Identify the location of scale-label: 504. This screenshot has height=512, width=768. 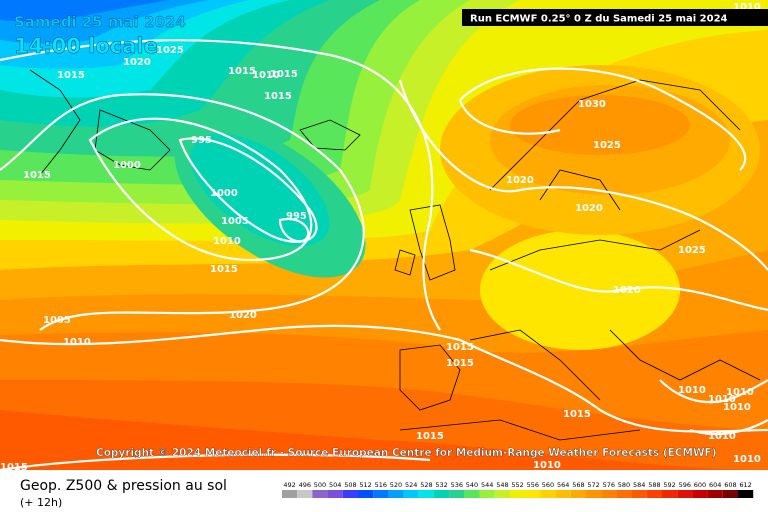
(335, 485).